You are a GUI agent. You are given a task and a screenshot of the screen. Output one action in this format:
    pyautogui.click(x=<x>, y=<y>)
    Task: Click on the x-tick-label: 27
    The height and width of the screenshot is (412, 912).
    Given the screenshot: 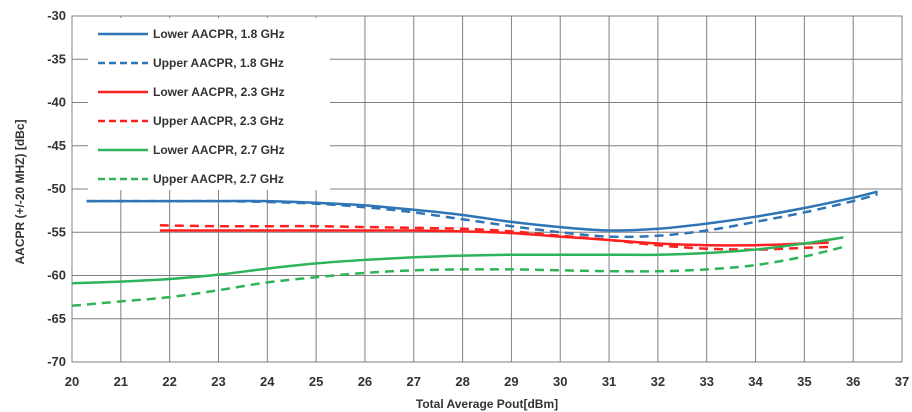 What is the action you would take?
    pyautogui.click(x=414, y=381)
    